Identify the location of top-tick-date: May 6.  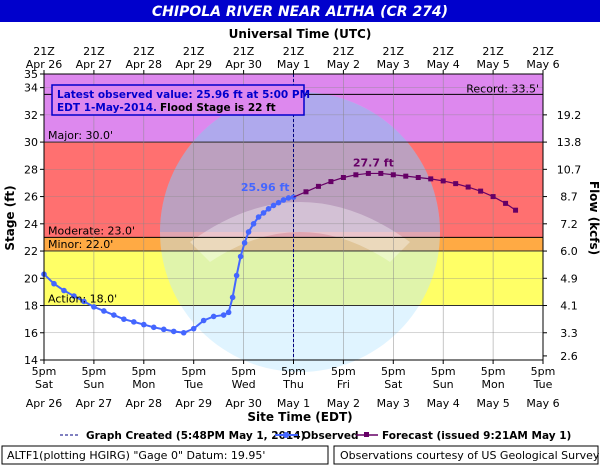
(542, 64).